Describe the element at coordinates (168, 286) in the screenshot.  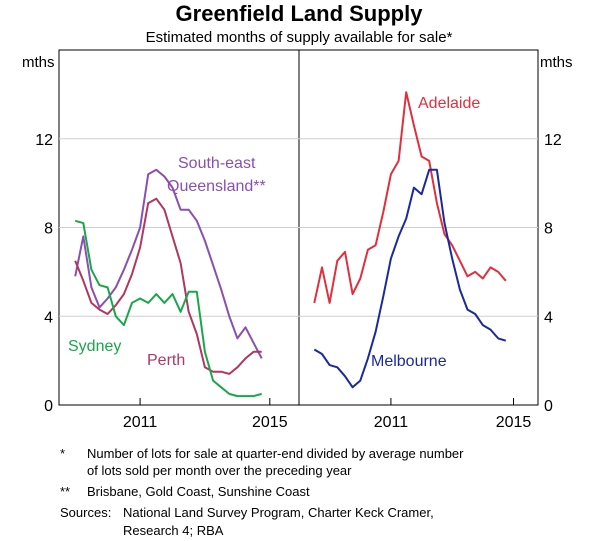
I see `series-line-perth` at that location.